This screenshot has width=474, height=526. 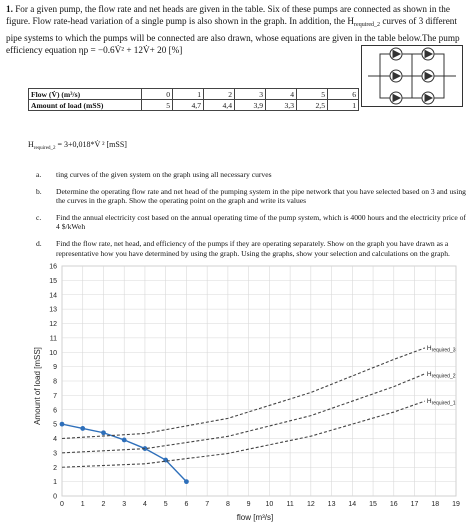 I want to click on y-tick-label: 13, so click(x=53, y=310).